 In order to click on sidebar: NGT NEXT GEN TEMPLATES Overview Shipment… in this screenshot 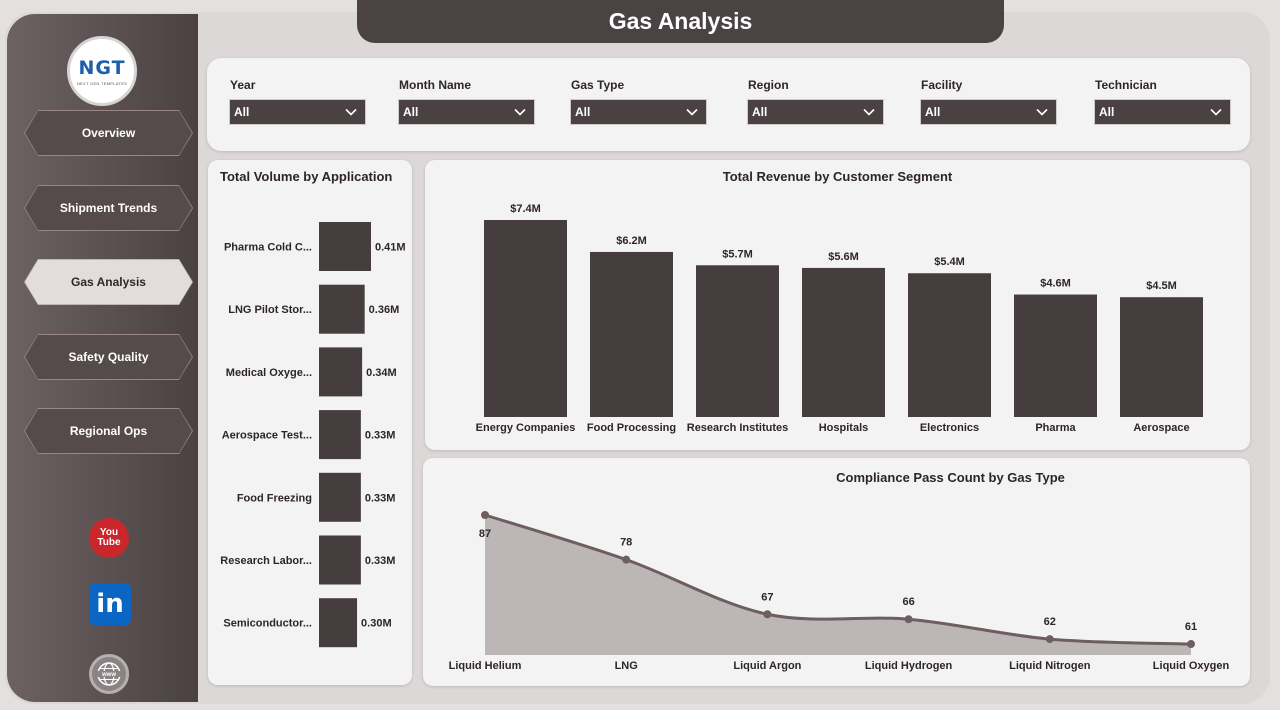, I will do `click(102, 358)`.